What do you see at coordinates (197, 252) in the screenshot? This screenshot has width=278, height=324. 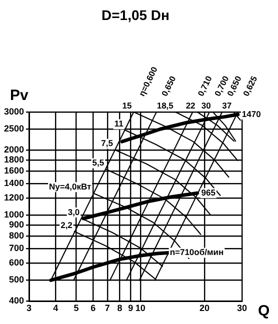 I see `series-label: n=710об/мин` at bounding box center [197, 252].